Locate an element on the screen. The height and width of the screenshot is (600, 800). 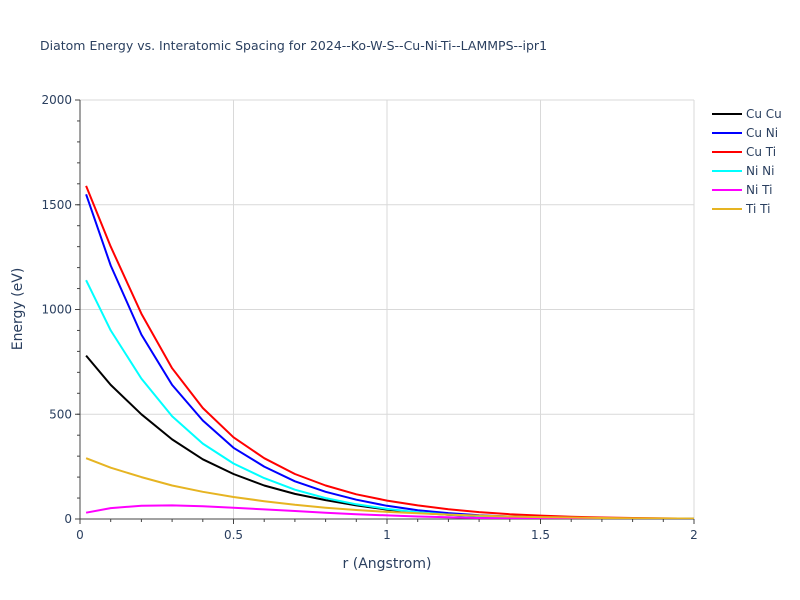
y-tick-label: 1500 is located at coordinates (56, 205).